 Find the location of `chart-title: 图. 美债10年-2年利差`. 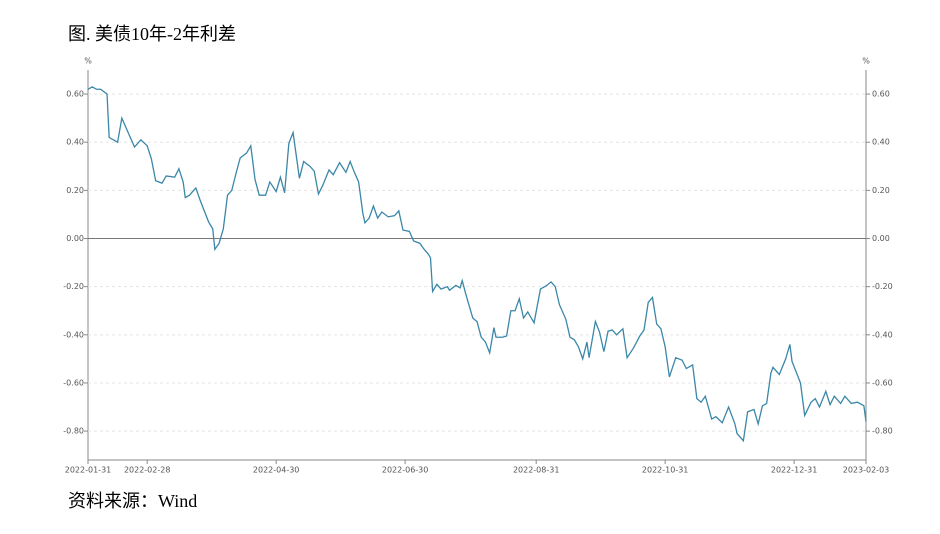

chart-title: 图. 美债10年-2年利差 is located at coordinates (152, 34).